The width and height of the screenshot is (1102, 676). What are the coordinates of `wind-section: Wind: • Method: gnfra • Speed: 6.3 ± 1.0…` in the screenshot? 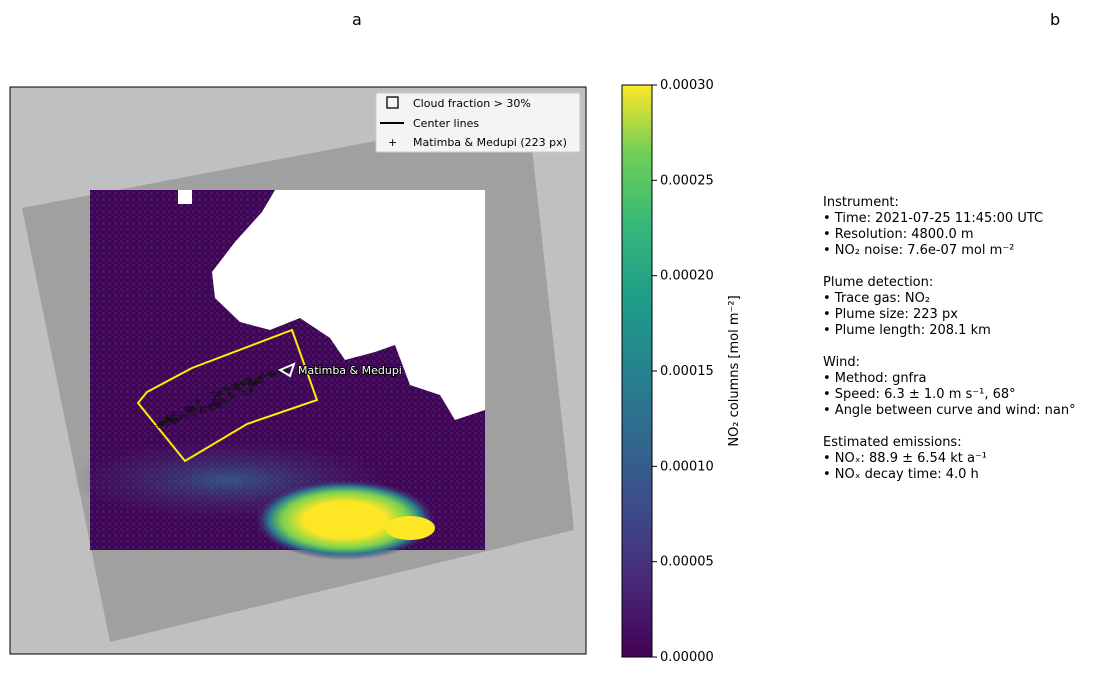 It's located at (949, 387).